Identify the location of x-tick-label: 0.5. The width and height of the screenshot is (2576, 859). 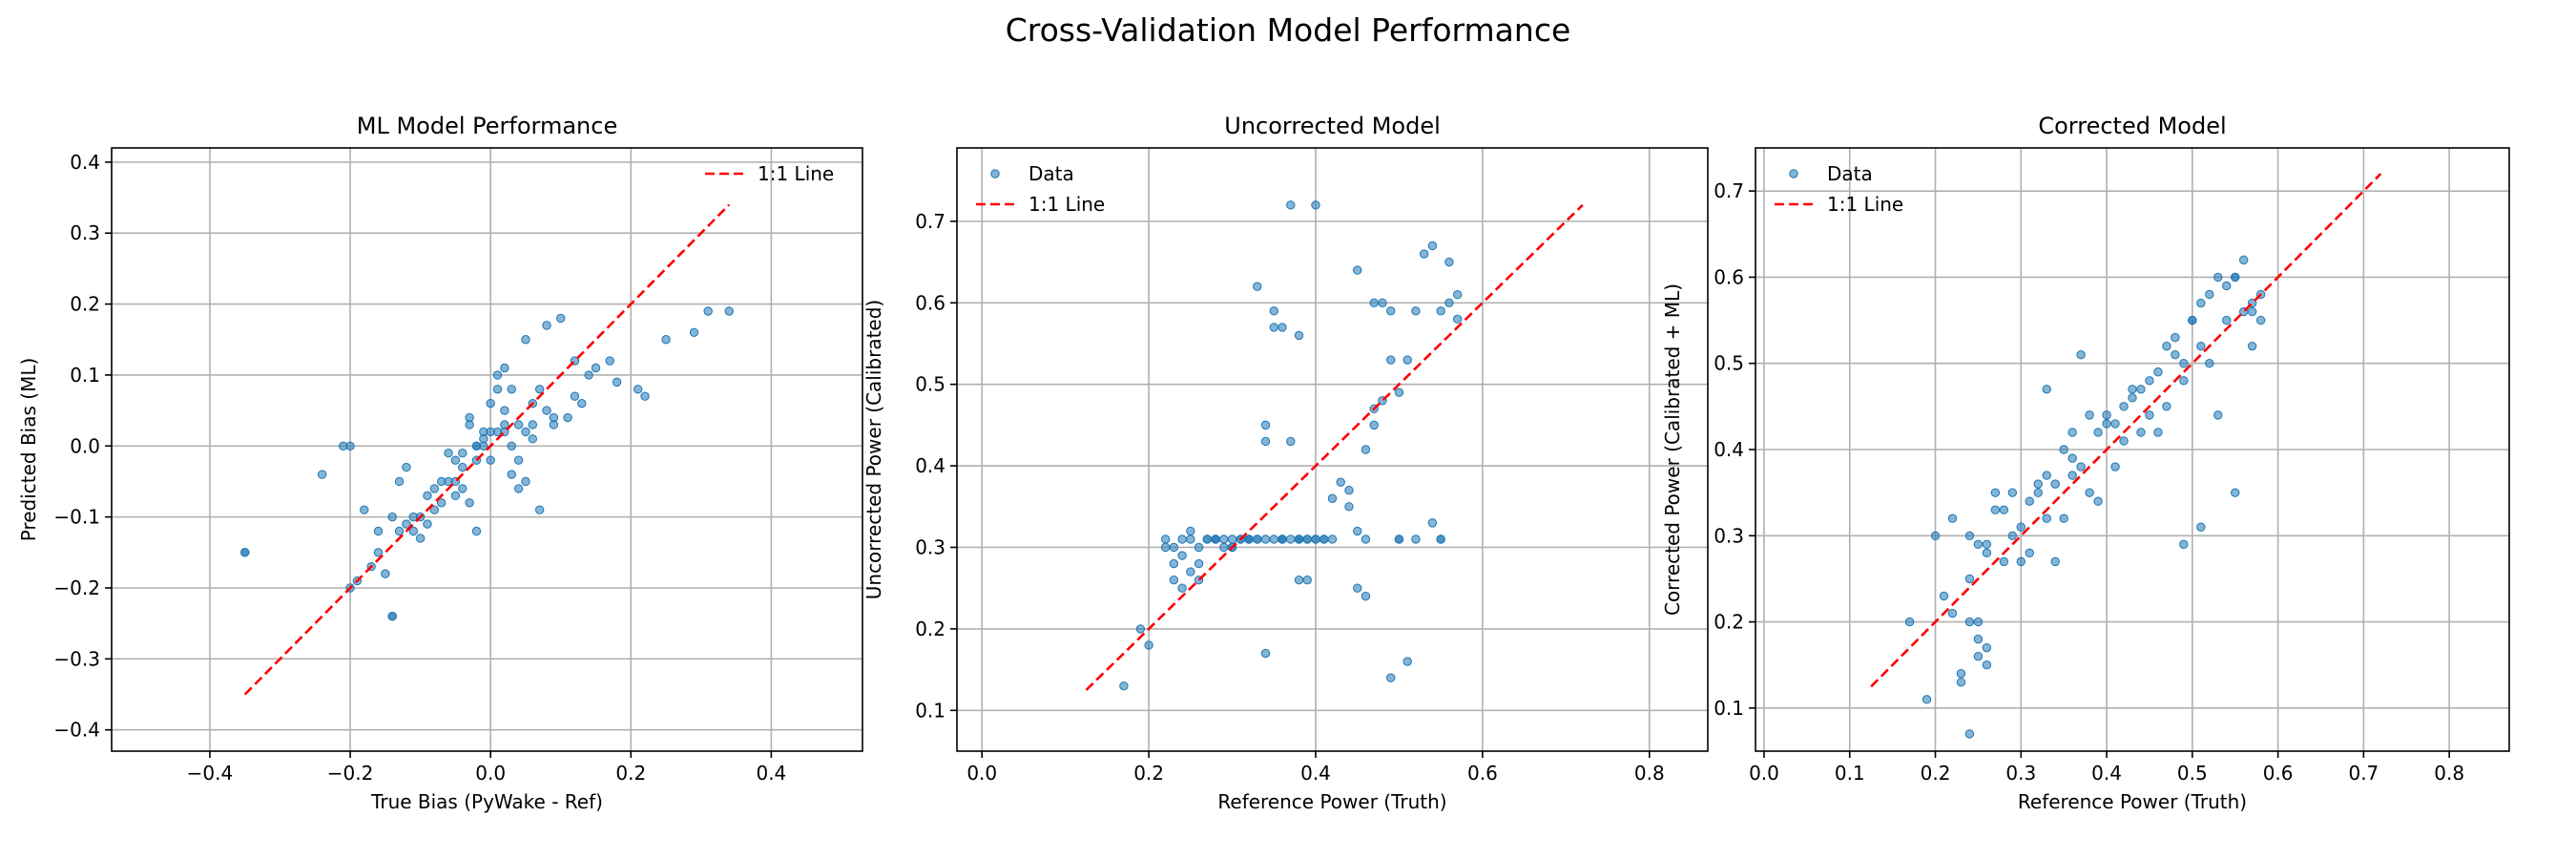
(2192, 773).